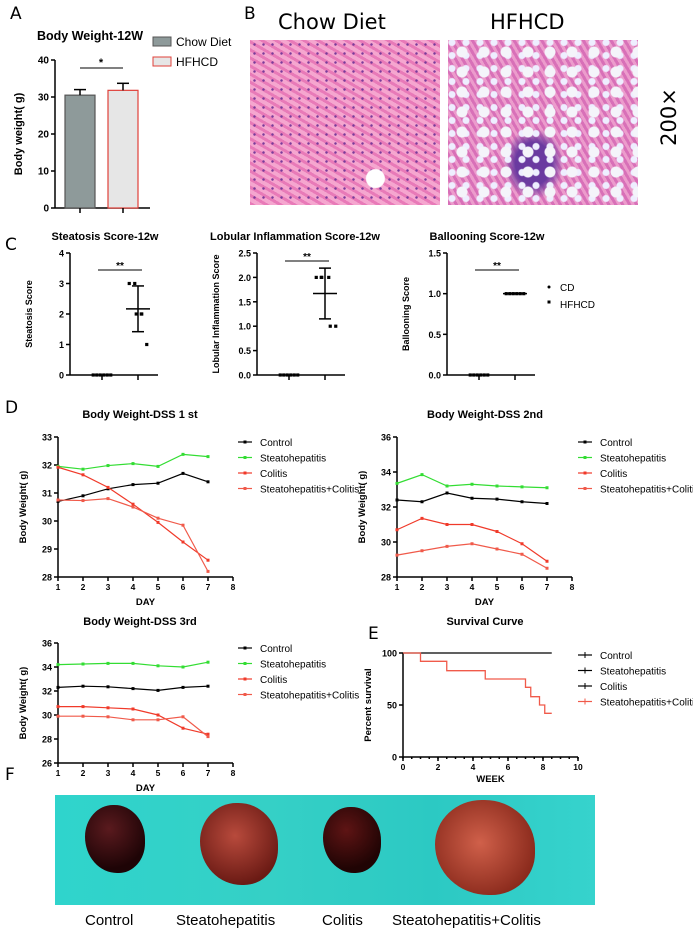  What do you see at coordinates (646, 703) in the screenshot?
I see `legend-label-steatohepatitis-colitis: Steatohepatitis+Colitis` at bounding box center [646, 703].